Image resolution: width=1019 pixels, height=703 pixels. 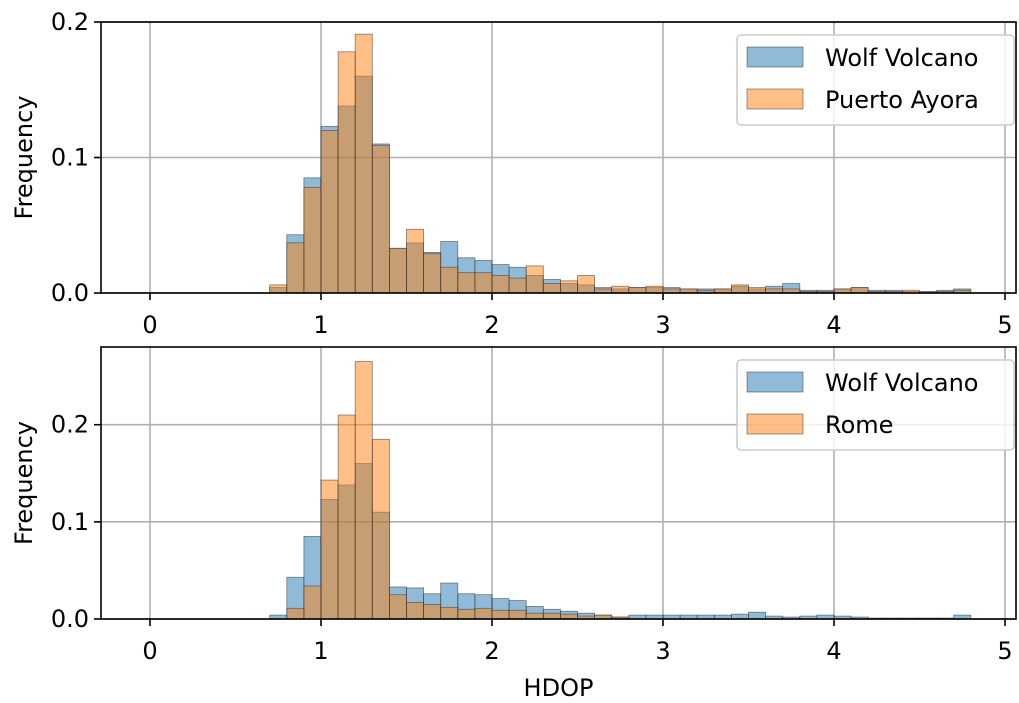 I want to click on legend: Wolf Volcano Puerto Ayora, so click(x=875, y=80).